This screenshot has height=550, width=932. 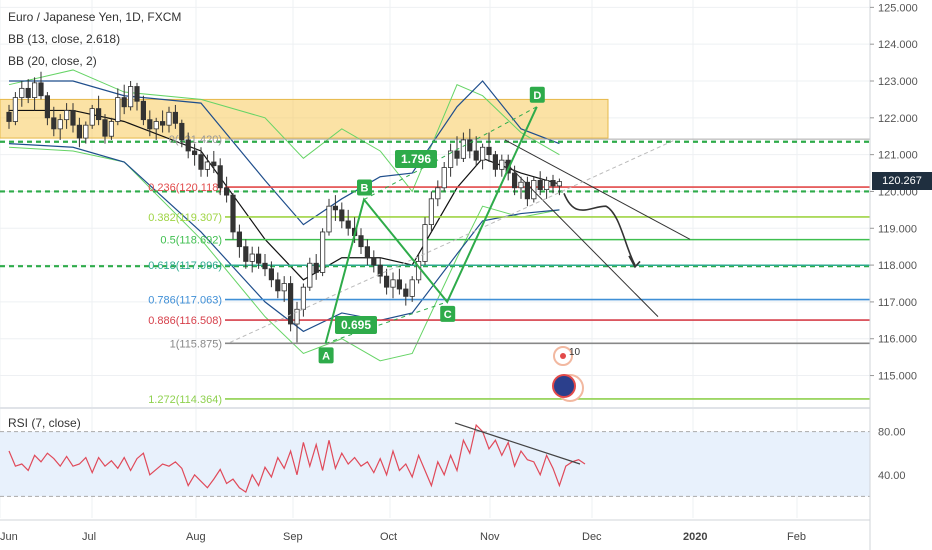 I want to click on trendline-upper, so click(x=597, y=189).